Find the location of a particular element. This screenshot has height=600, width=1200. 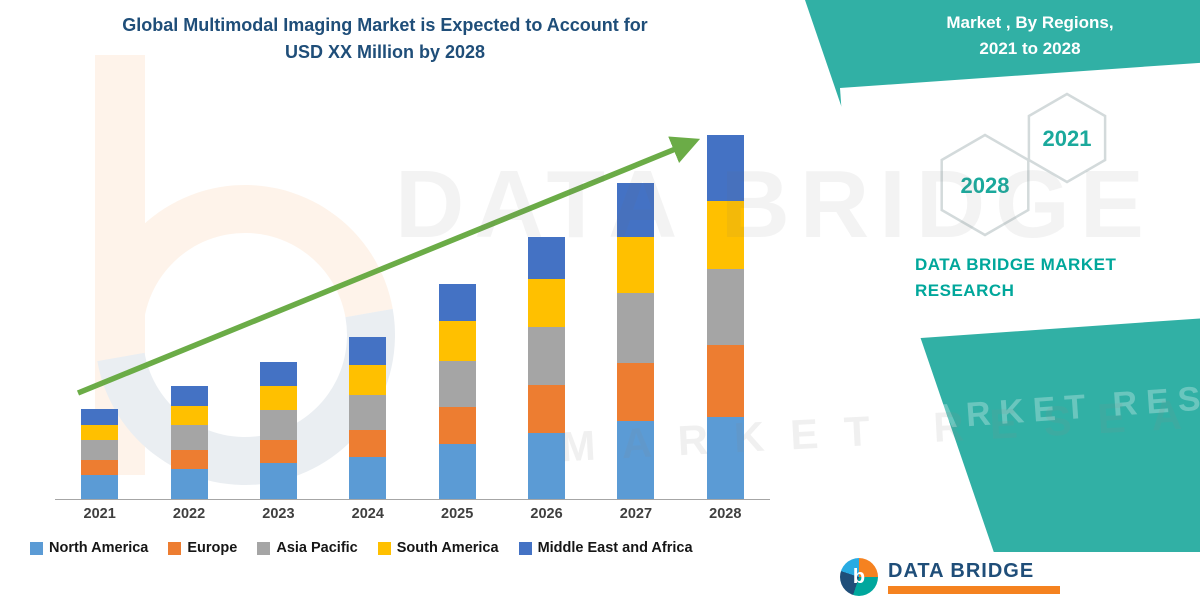

bar-column-2023 is located at coordinates (278, 314).